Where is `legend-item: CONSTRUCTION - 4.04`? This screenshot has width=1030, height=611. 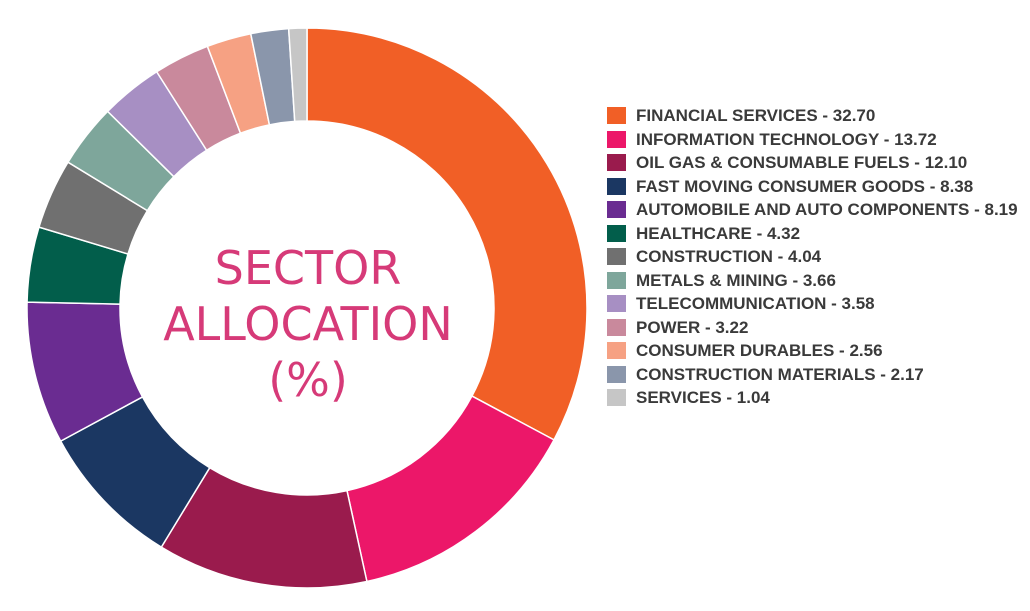 legend-item: CONSTRUCTION - 4.04 is located at coordinates (817, 257).